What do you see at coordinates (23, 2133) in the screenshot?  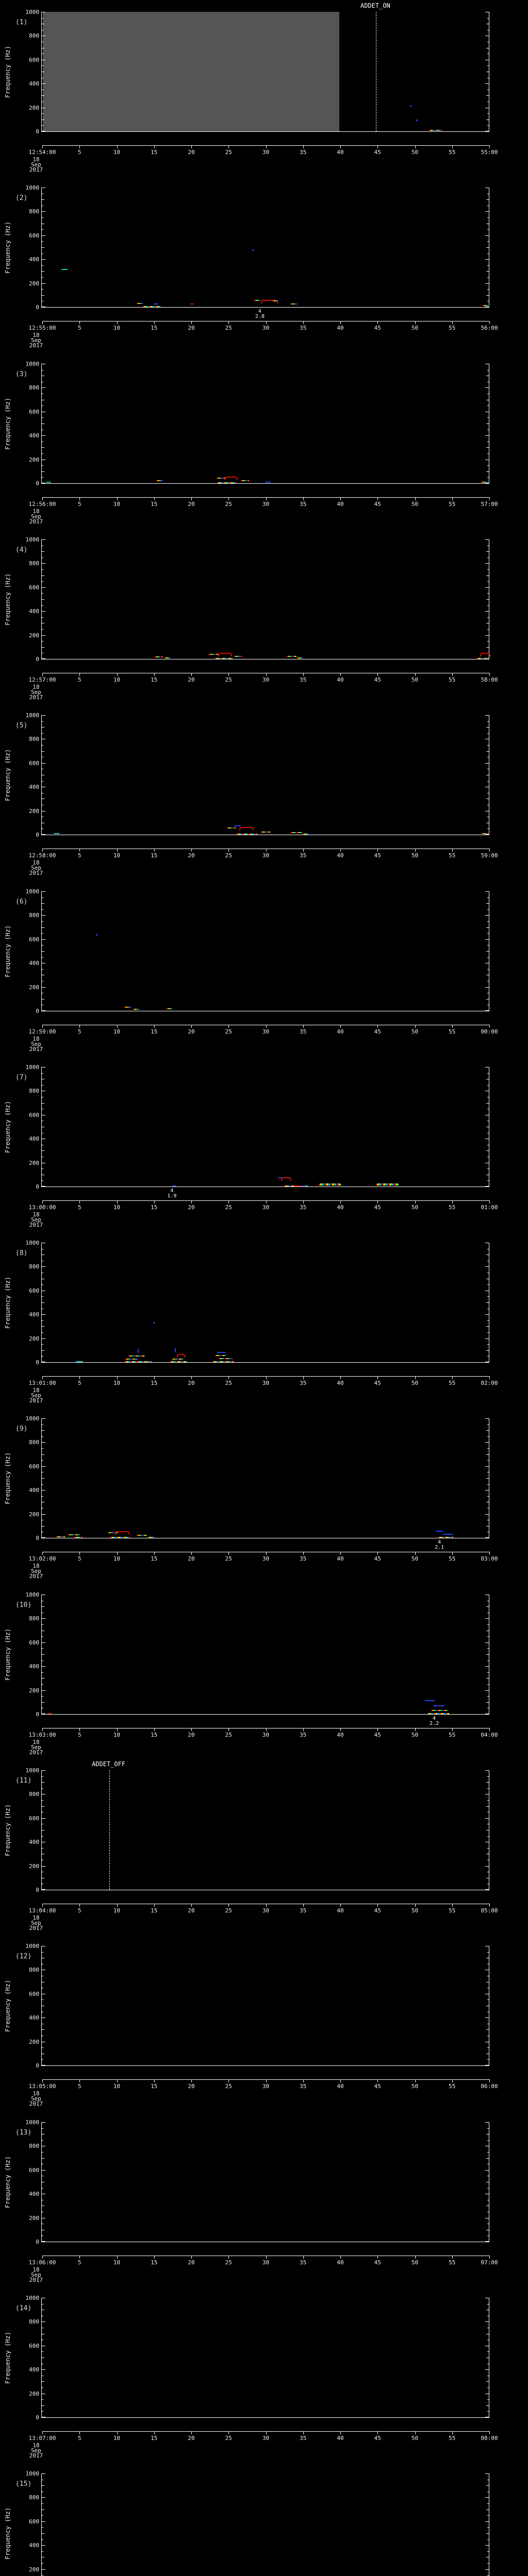 I see `panel-index: (13)` at bounding box center [23, 2133].